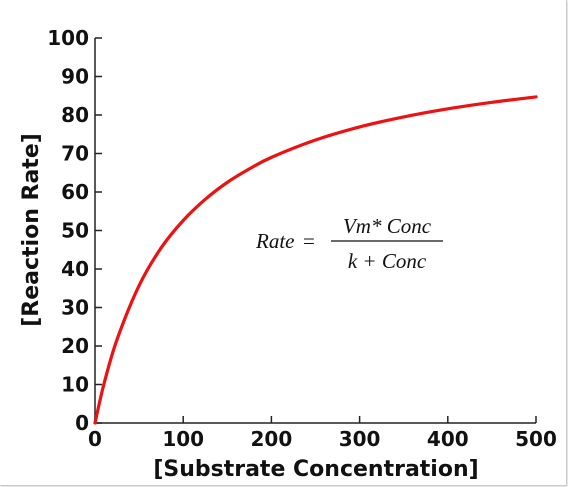  What do you see at coordinates (274, 241) in the screenshot?
I see `formula-lhs: Rate` at bounding box center [274, 241].